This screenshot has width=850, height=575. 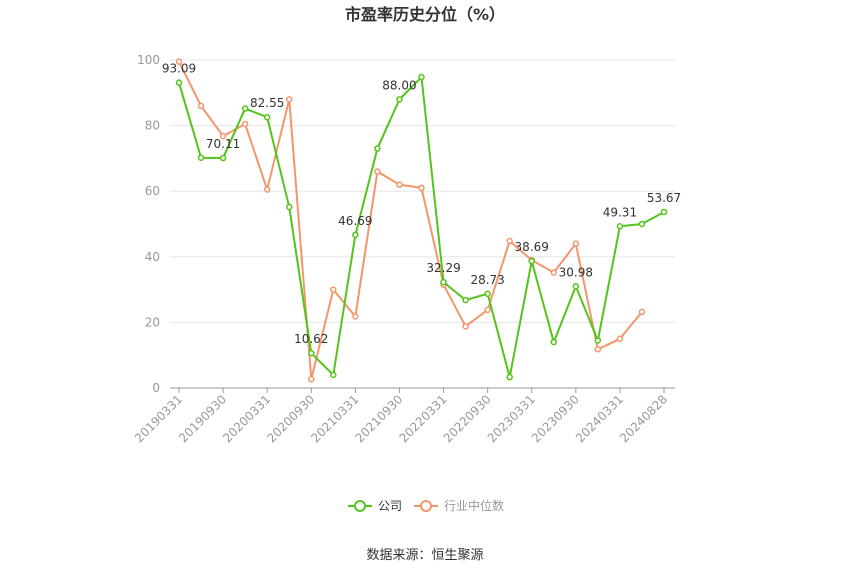 What do you see at coordinates (360, 506) in the screenshot?
I see `legend-company-marker` at bounding box center [360, 506].